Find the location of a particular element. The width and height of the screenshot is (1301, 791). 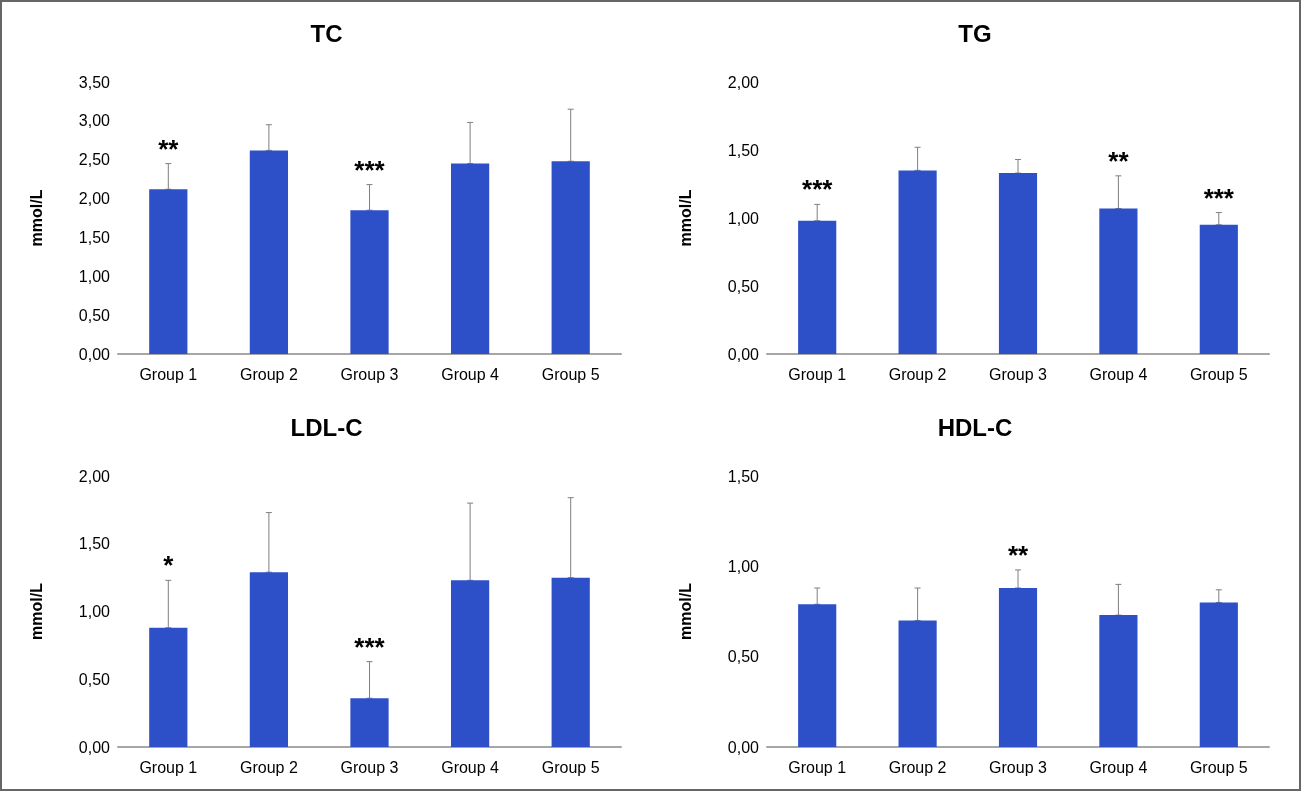

chart-title: TG is located at coordinates (975, 33).